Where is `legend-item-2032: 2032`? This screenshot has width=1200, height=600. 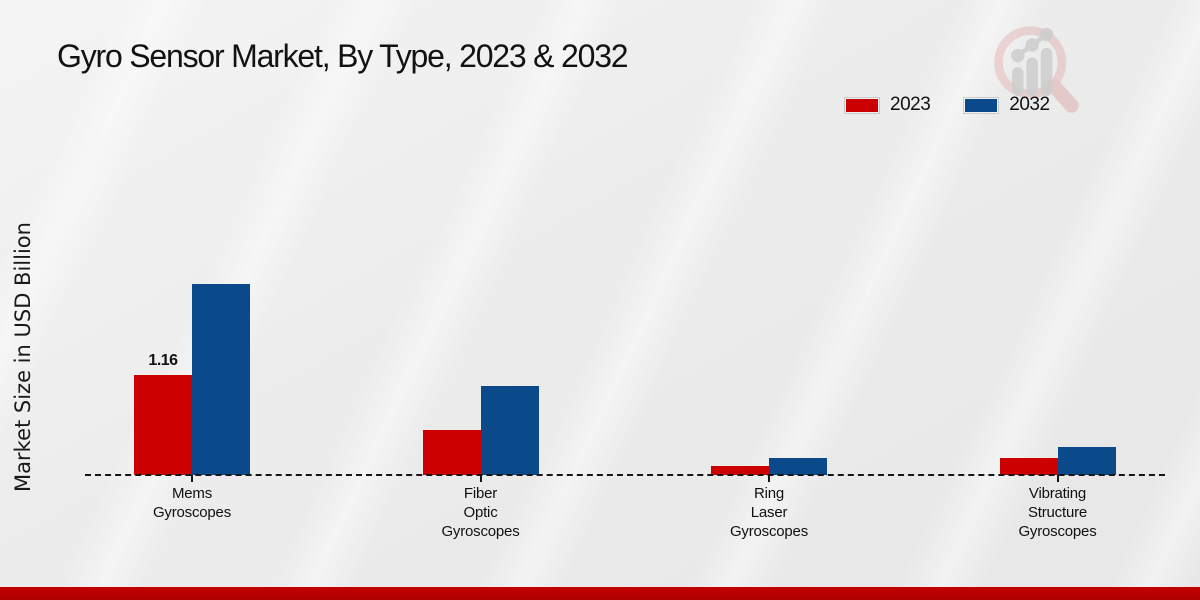
legend-item-2032: 2032 is located at coordinates (1007, 105).